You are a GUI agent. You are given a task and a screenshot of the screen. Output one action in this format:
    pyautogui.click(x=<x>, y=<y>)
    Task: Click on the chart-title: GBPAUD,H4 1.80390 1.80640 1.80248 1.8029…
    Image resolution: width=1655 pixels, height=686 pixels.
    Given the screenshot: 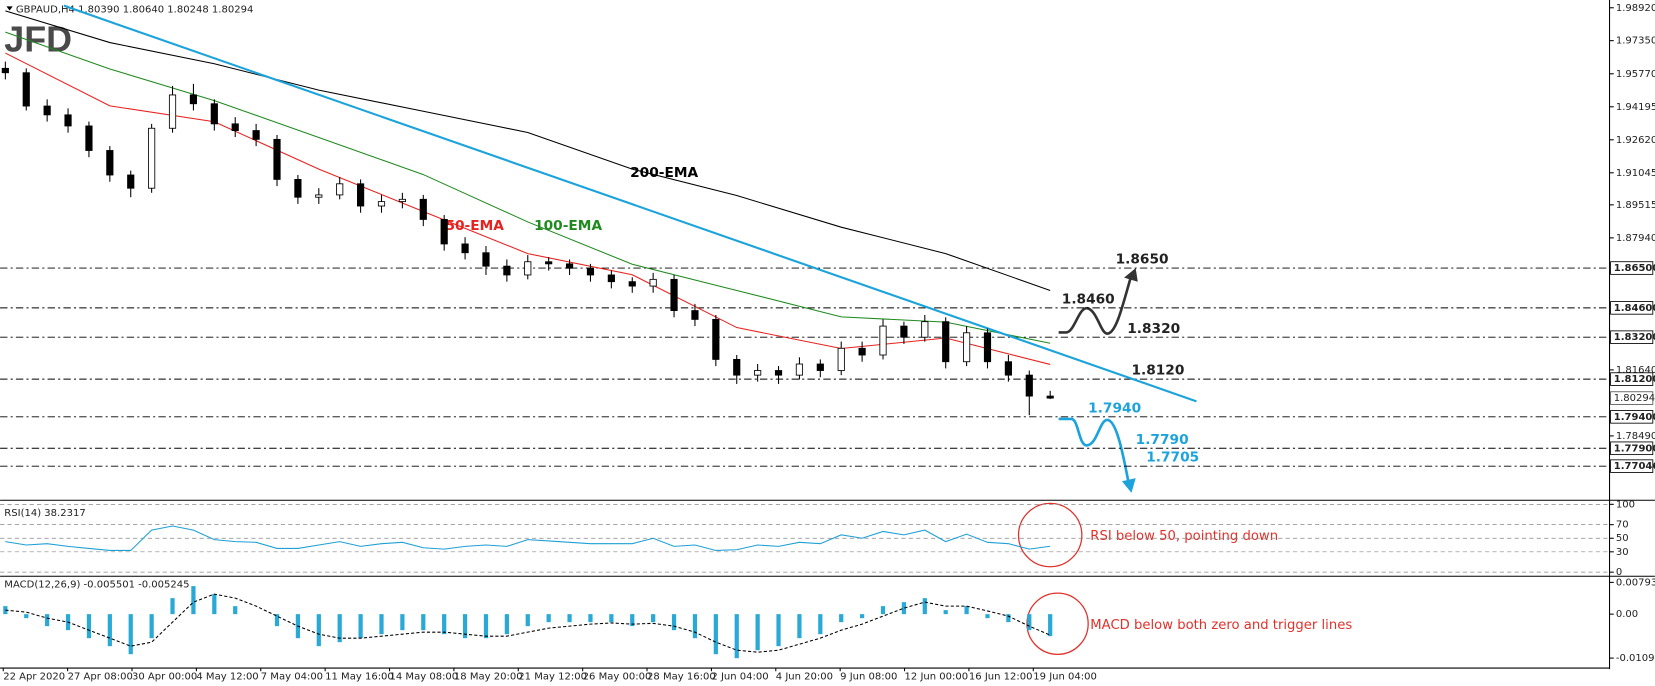 What is the action you would take?
    pyautogui.click(x=134, y=9)
    